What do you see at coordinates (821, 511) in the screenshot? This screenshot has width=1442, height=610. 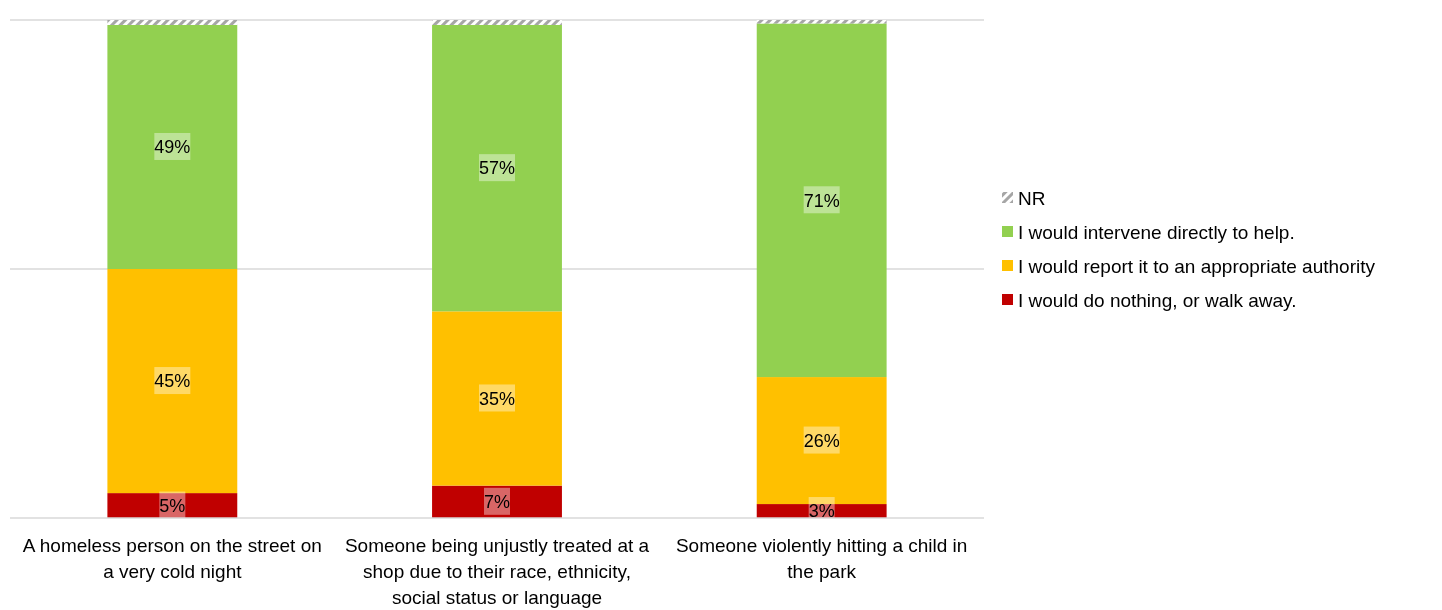 I see `data-label: 3%` at bounding box center [821, 511].